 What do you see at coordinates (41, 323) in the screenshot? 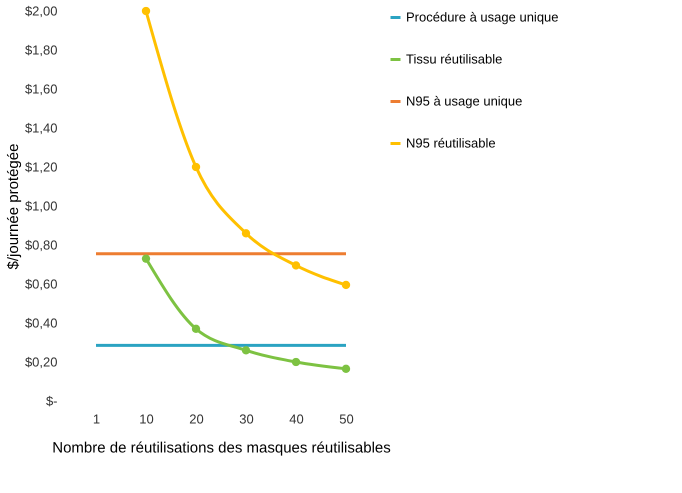
I see `y-tick-label: $0,40` at bounding box center [41, 323].